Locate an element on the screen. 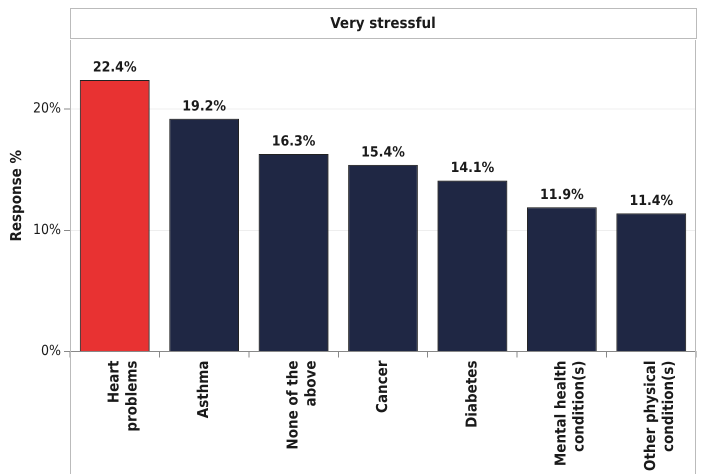  data-label: 19.2% is located at coordinates (204, 106).